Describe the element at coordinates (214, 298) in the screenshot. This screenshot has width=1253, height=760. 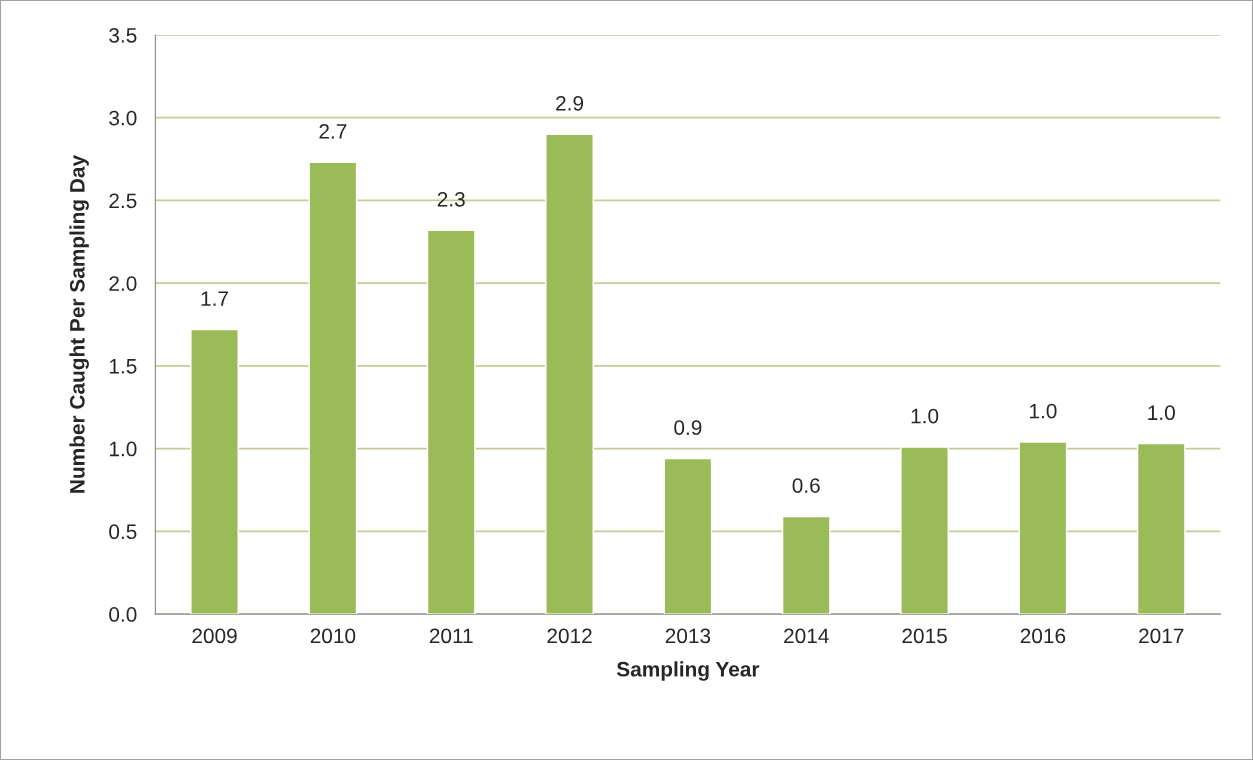
I see `data-label: 1.7` at that location.